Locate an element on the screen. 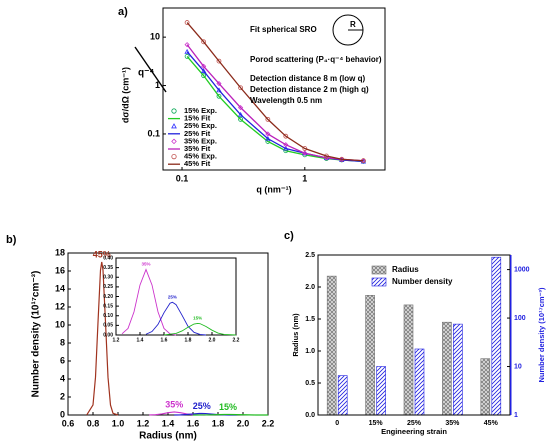 The height and width of the screenshot is (444, 550). x-tick-label: 15% is located at coordinates (376, 423).